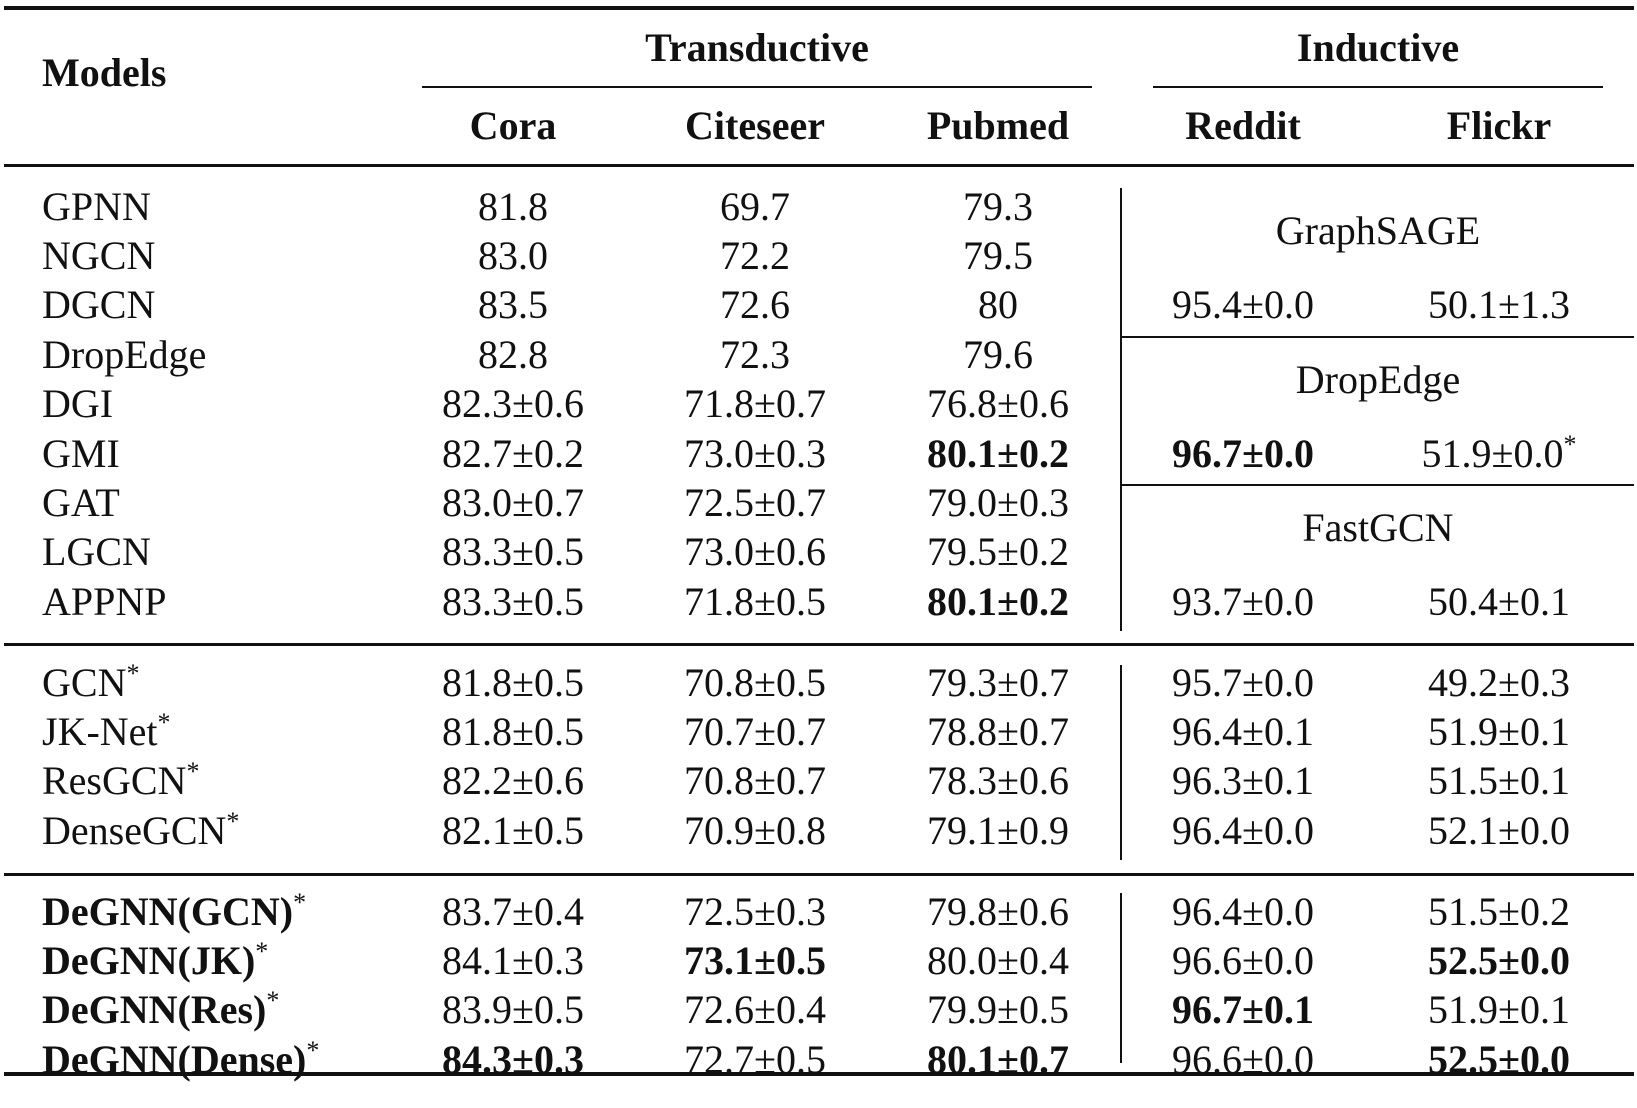 The height and width of the screenshot is (1108, 1637). I want to click on cell-cora: 82.1±0.5, so click(513, 830).